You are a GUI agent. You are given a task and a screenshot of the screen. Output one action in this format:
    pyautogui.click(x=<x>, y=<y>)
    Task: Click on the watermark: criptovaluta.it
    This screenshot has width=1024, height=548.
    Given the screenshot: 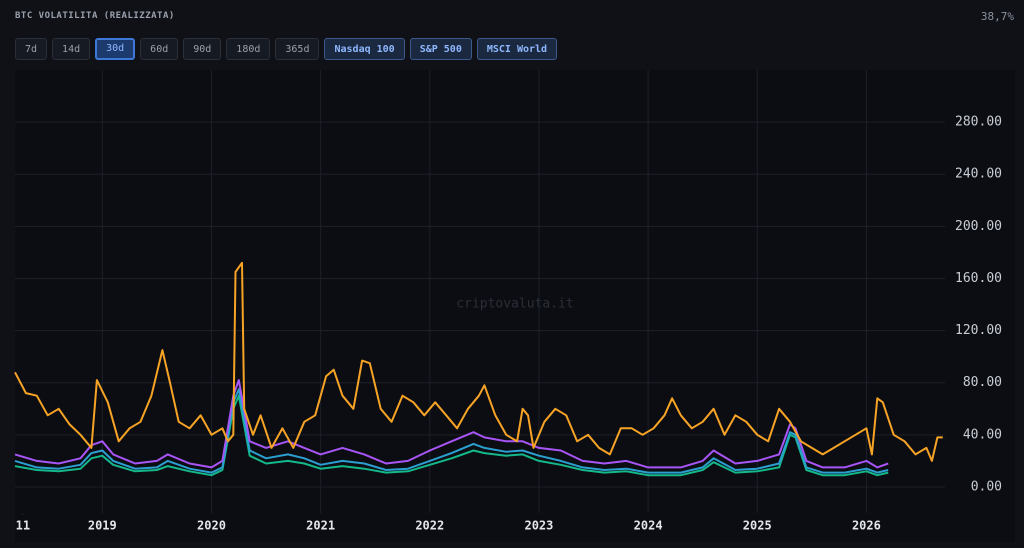 What is the action you would take?
    pyautogui.click(x=514, y=304)
    